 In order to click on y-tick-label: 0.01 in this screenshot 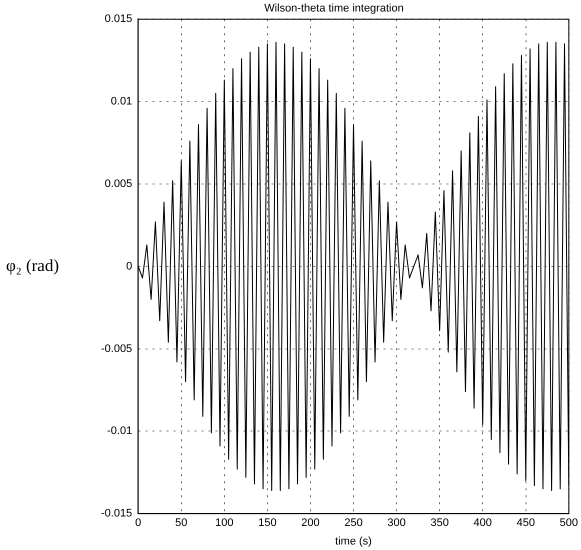, I will do `click(121, 102)`.